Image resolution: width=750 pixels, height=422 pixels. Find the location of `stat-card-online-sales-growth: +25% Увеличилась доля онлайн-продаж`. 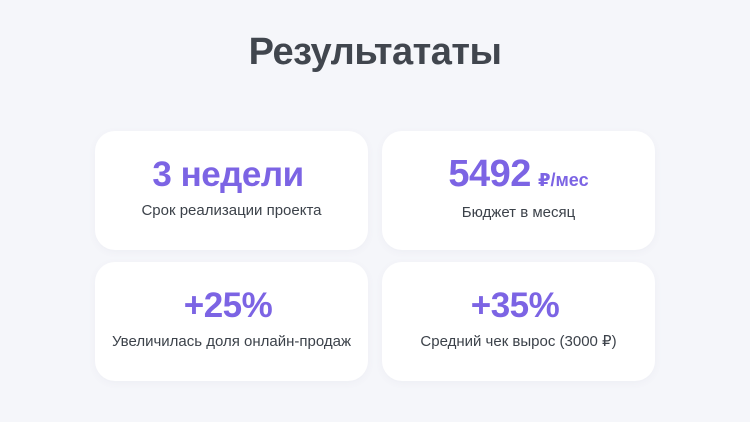

stat-card-online-sales-growth: +25% Увеличилась доля онлайн-продаж is located at coordinates (231, 321).